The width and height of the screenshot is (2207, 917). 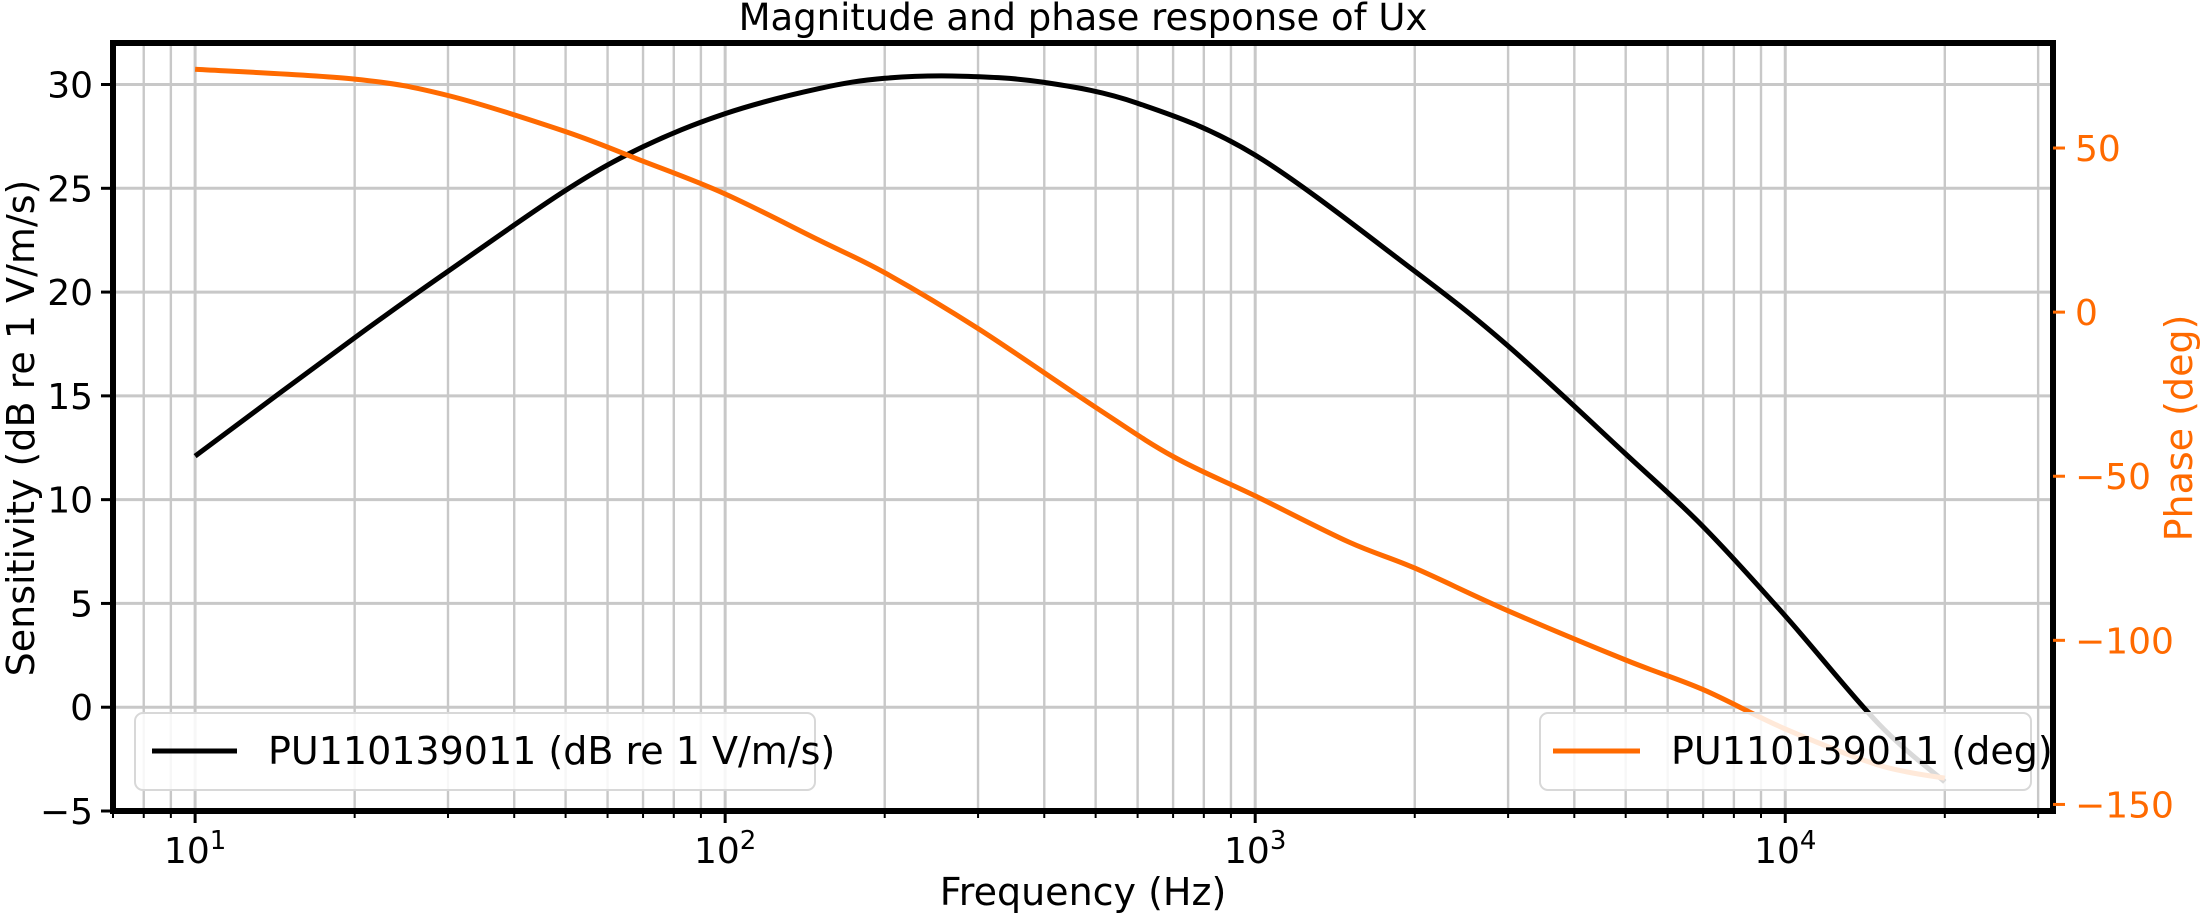 I want to click on y-tick-label: 30, so click(x=70, y=86).